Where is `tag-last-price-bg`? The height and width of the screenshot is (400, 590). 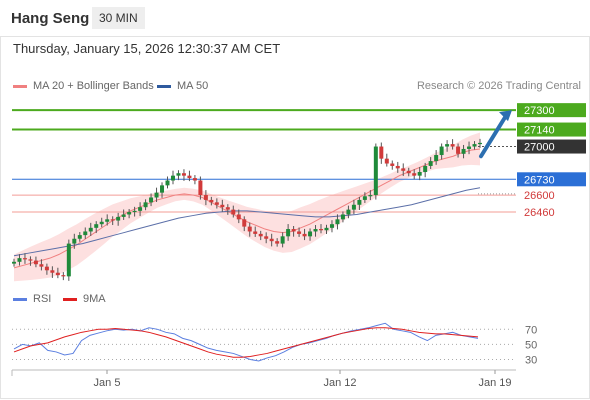
tag-last-price-bg is located at coordinates (551, 146).